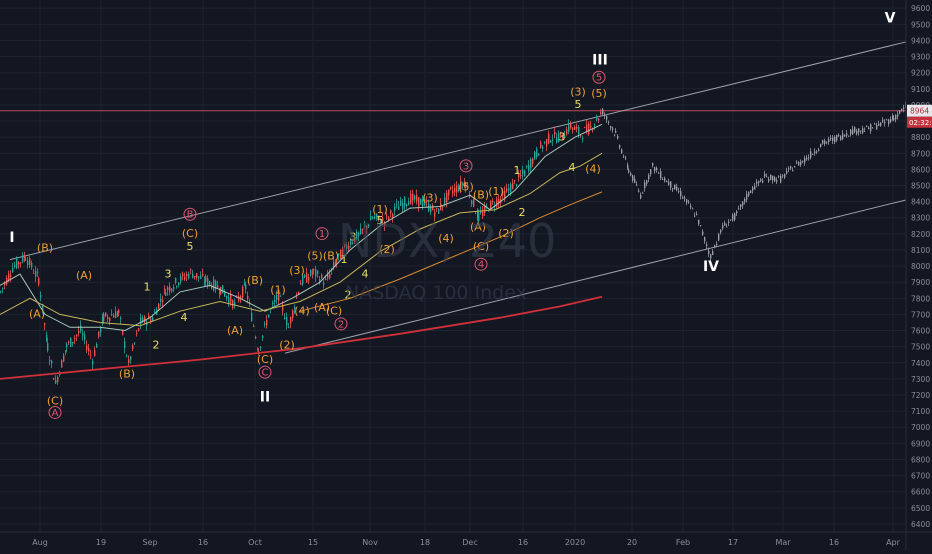 This screenshot has width=932, height=554. What do you see at coordinates (600, 61) in the screenshot?
I see `wave-label: III` at bounding box center [600, 61].